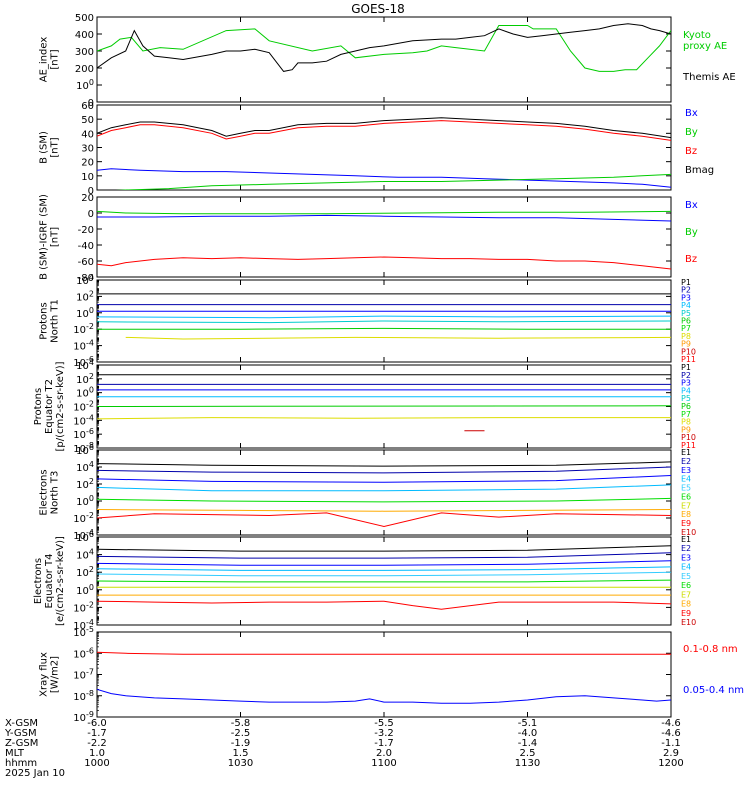  What do you see at coordinates (709, 77) in the screenshot?
I see `legend-label: Themis AE` at bounding box center [709, 77].